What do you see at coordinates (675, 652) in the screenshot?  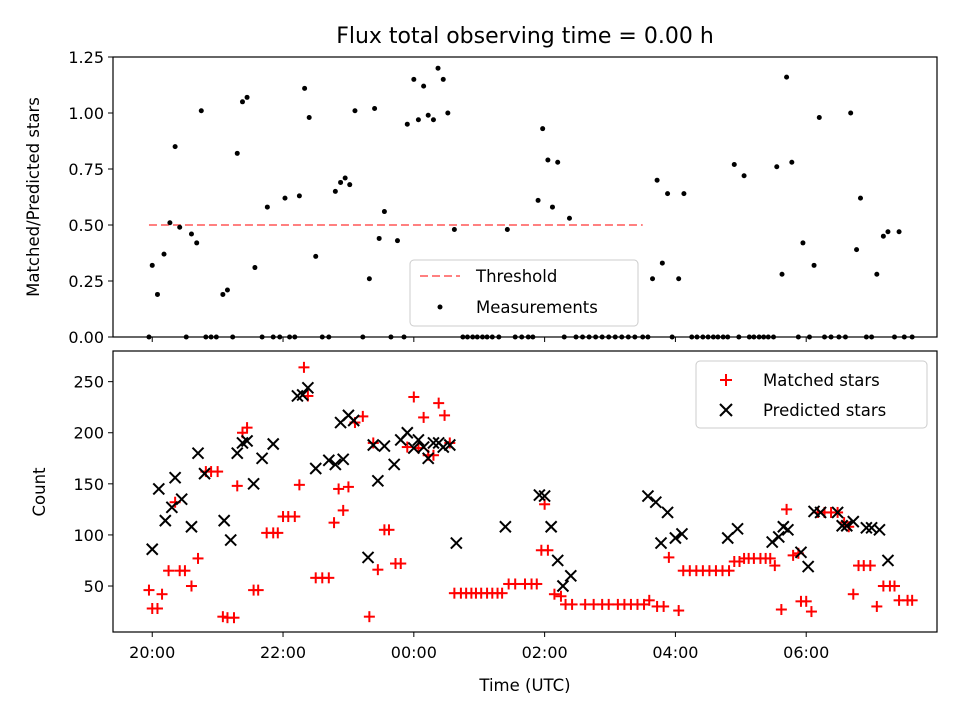 I see `x-tick-label: 04:00` at bounding box center [675, 652].